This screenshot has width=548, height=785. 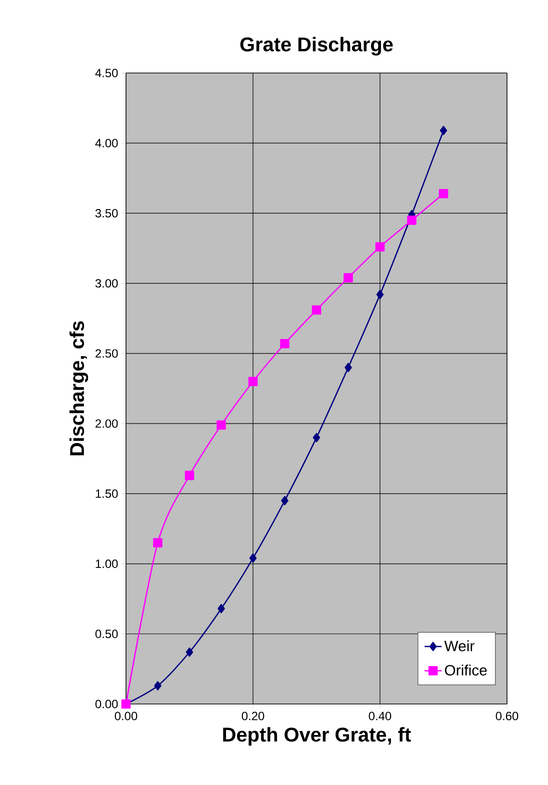 What do you see at coordinates (78, 388) in the screenshot?
I see `y-axis-title: Discharge, cfs` at bounding box center [78, 388].